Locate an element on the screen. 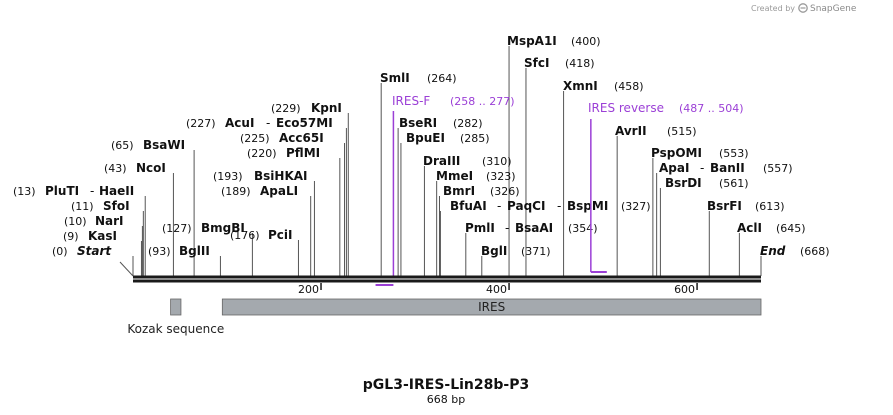  enzyme-label: BsiHKAI is located at coordinates (281, 176).